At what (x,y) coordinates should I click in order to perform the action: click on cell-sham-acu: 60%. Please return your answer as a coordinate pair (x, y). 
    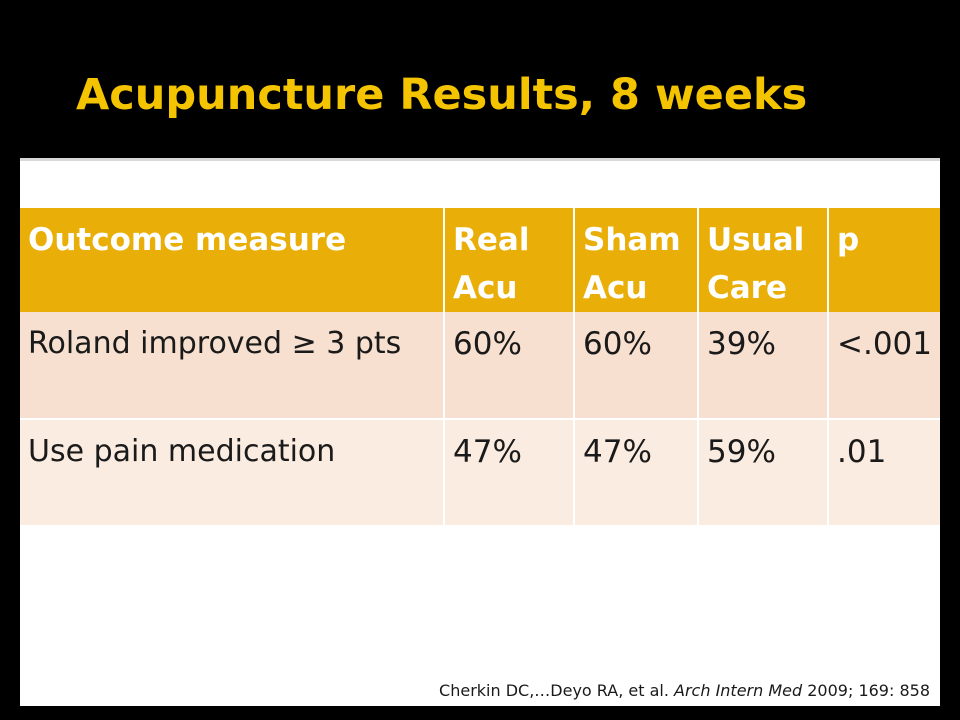
    Looking at the image, I should click on (636, 366).